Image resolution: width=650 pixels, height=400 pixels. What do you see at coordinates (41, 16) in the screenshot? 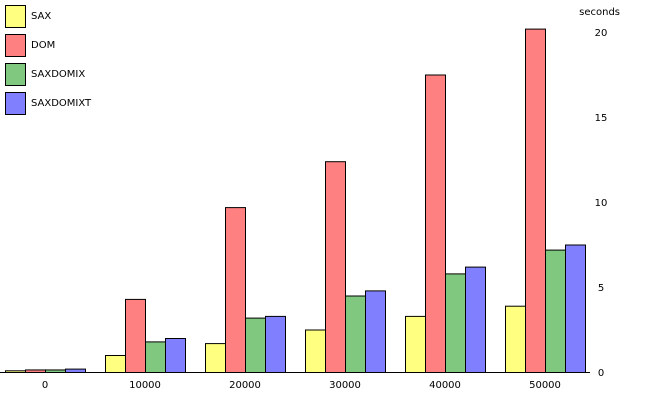
I see `legend-label: SAX` at bounding box center [41, 16].